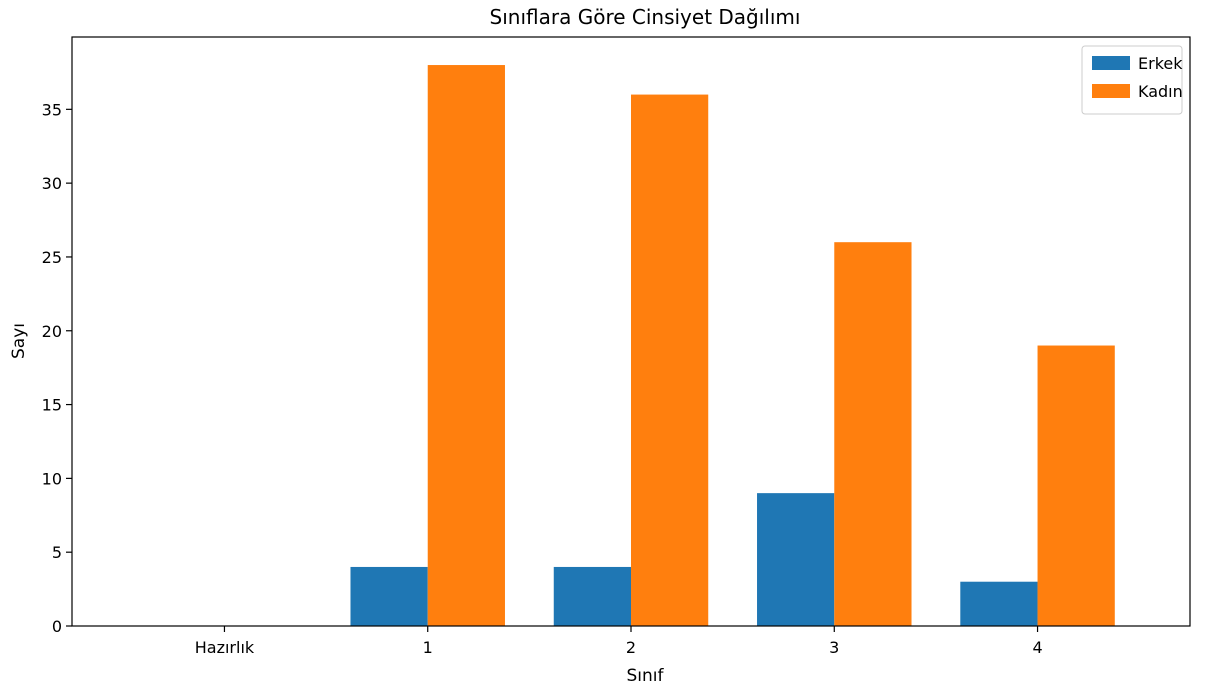 The width and height of the screenshot is (1218, 694). What do you see at coordinates (52, 478) in the screenshot?
I see `y-tick-label: 10` at bounding box center [52, 478].